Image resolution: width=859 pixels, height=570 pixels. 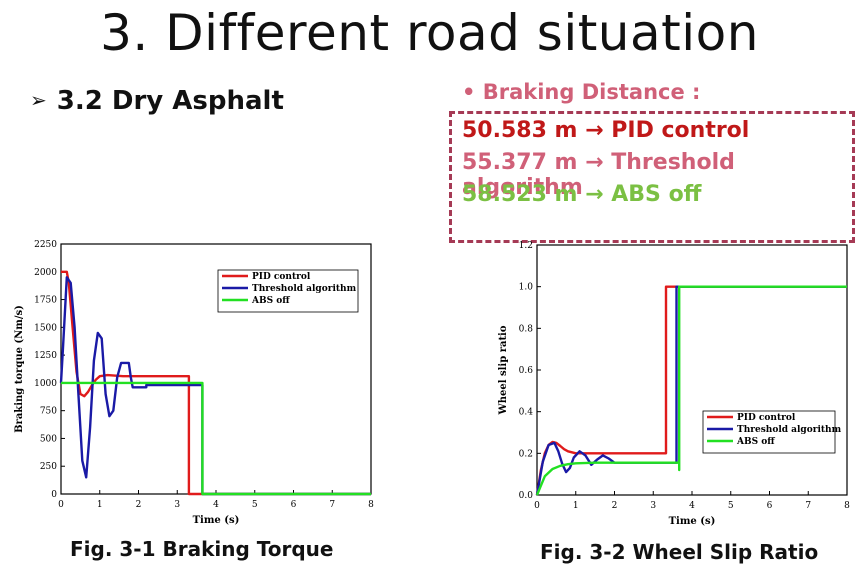 I want to click on braking-method: Threshold algorithm, so click(x=598, y=175).